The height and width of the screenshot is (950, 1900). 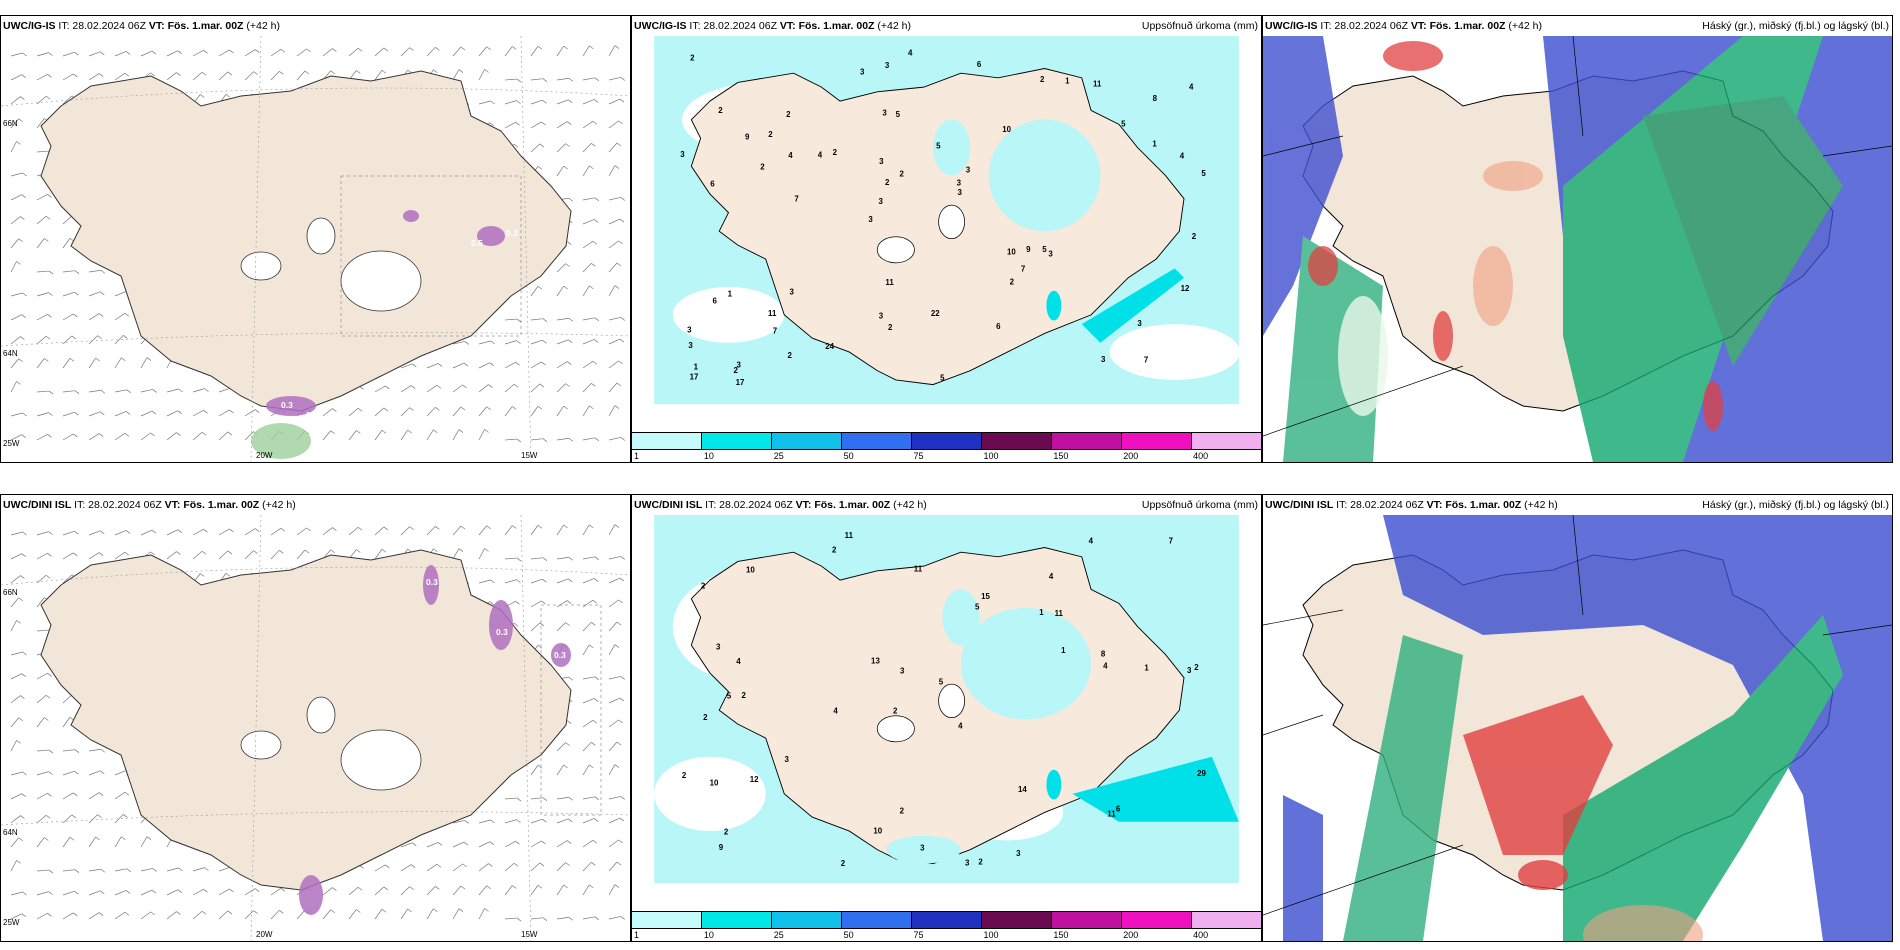 What do you see at coordinates (740, 382) in the screenshot?
I see `precip-value: 17` at bounding box center [740, 382].